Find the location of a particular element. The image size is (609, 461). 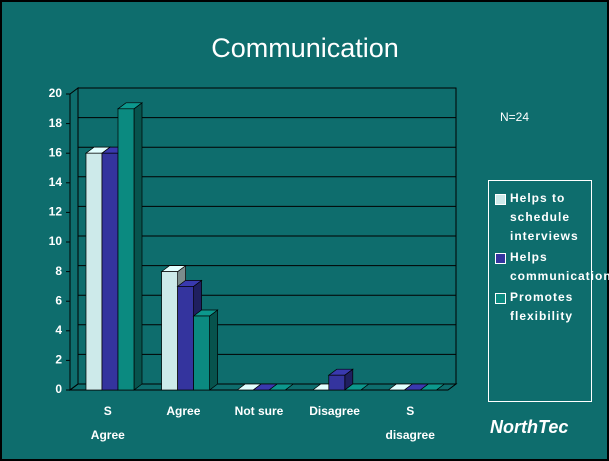

y-tick-label: 12 is located at coordinates (56, 212).